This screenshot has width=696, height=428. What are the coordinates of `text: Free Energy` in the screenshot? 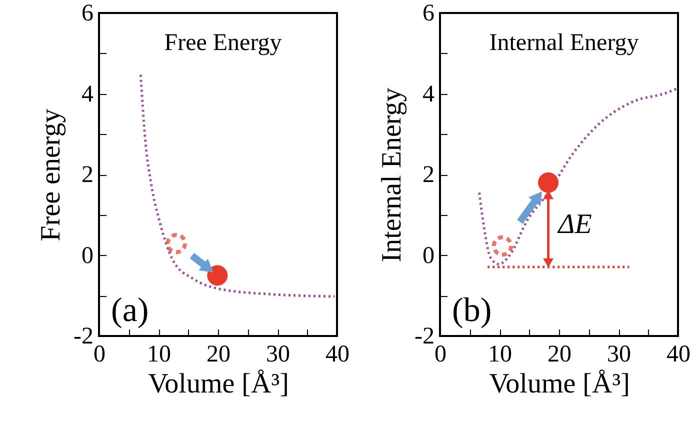 It's located at (223, 43).